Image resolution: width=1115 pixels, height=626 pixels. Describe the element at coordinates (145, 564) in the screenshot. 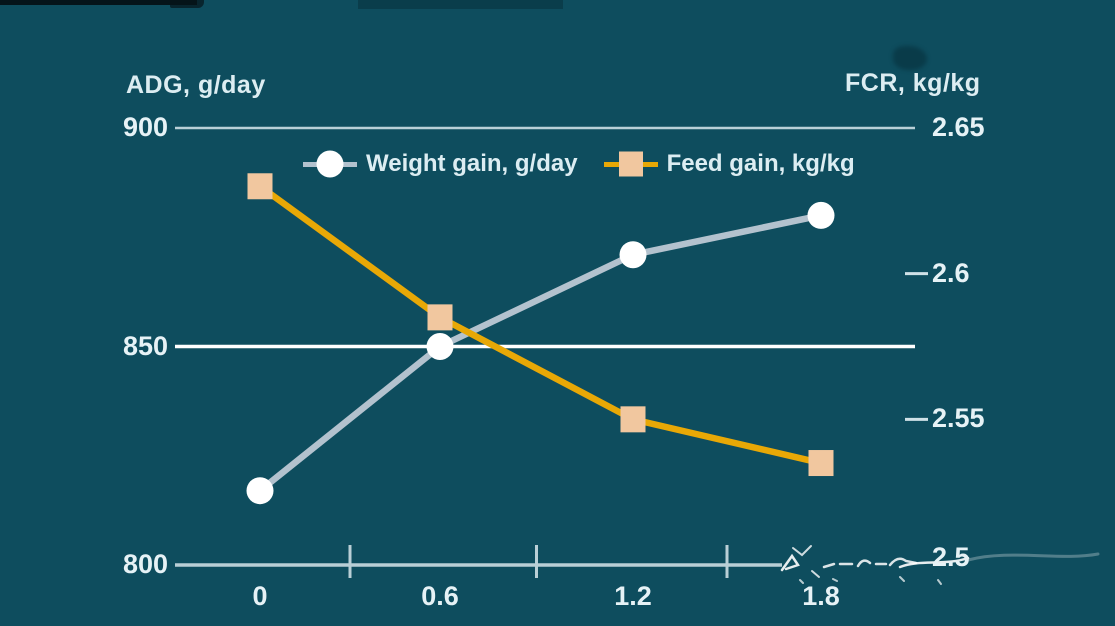

I see `left-tick-label-800: 800` at that location.